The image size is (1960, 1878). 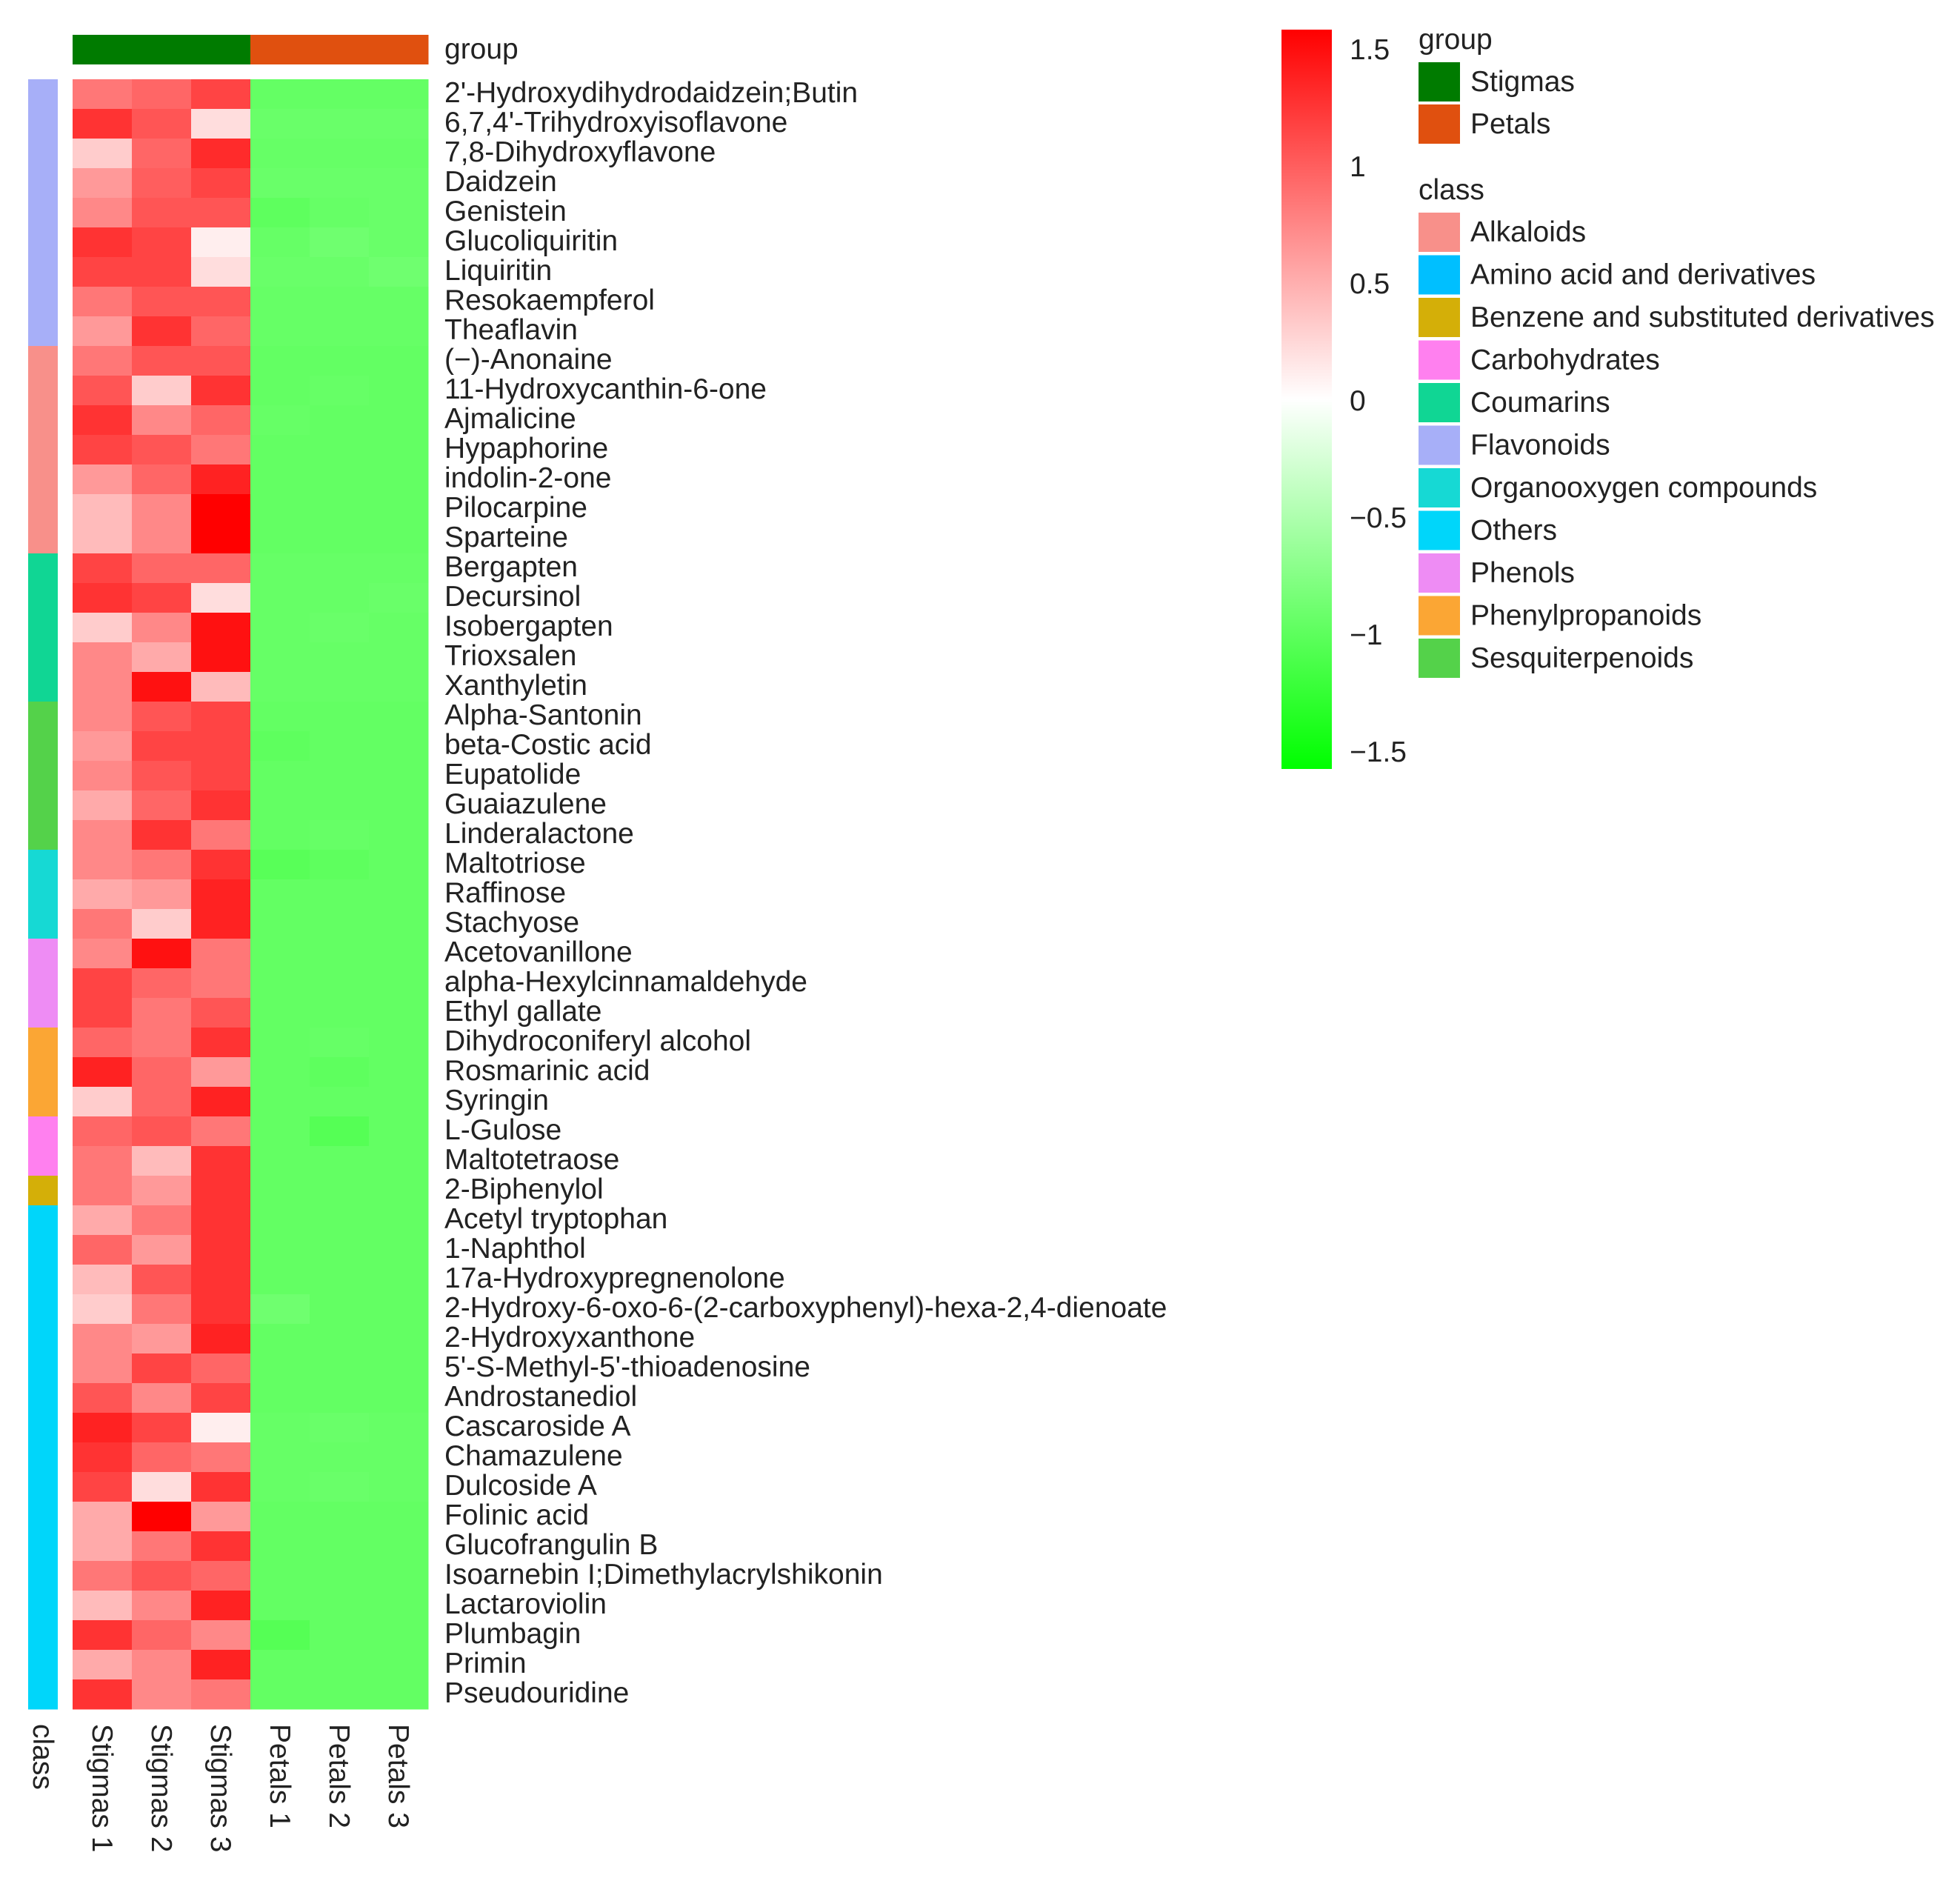 I want to click on row-label: Guaiazulene, so click(x=525, y=804).